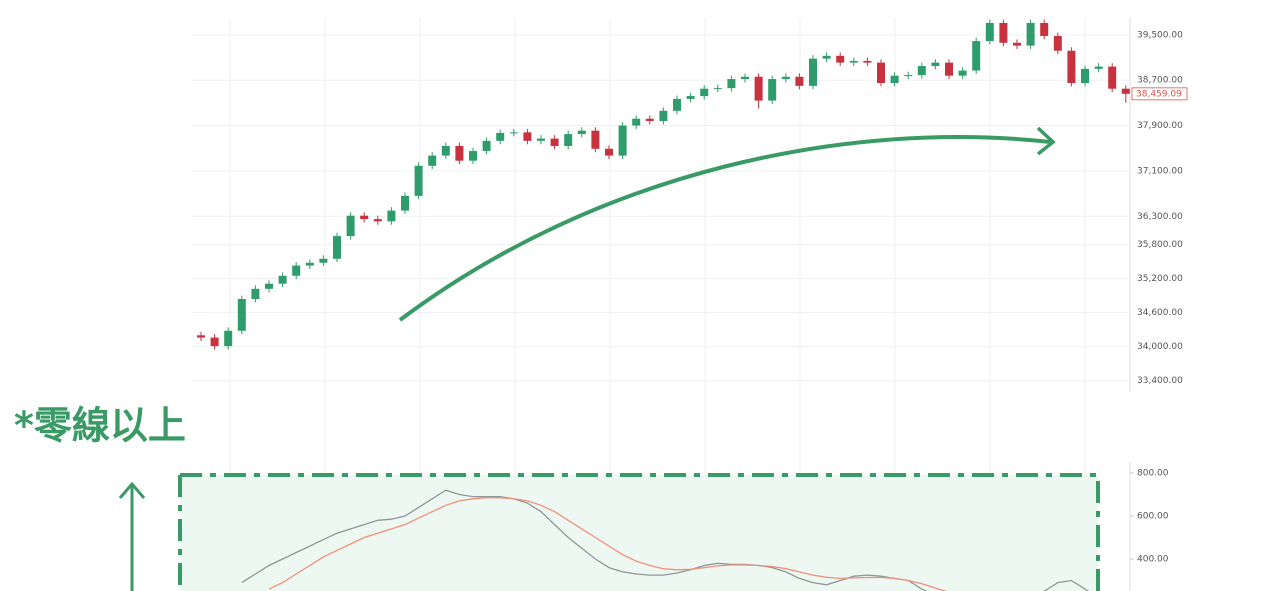 The width and height of the screenshot is (1280, 591). I want to click on annotation: *零線以上, so click(100, 426).